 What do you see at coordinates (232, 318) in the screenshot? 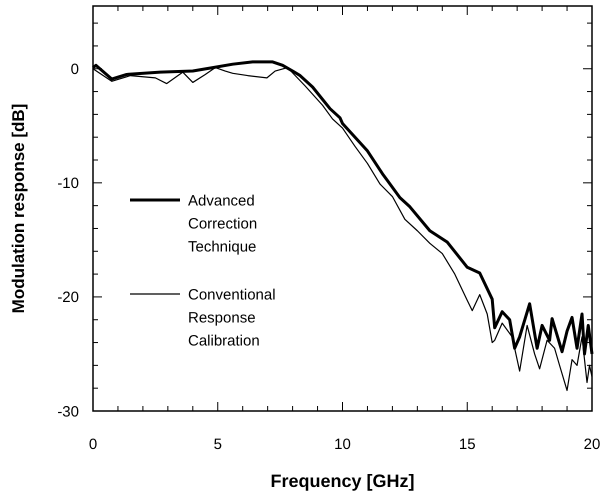
I see `legend-label: Conventional Response Calibration` at bounding box center [232, 318].